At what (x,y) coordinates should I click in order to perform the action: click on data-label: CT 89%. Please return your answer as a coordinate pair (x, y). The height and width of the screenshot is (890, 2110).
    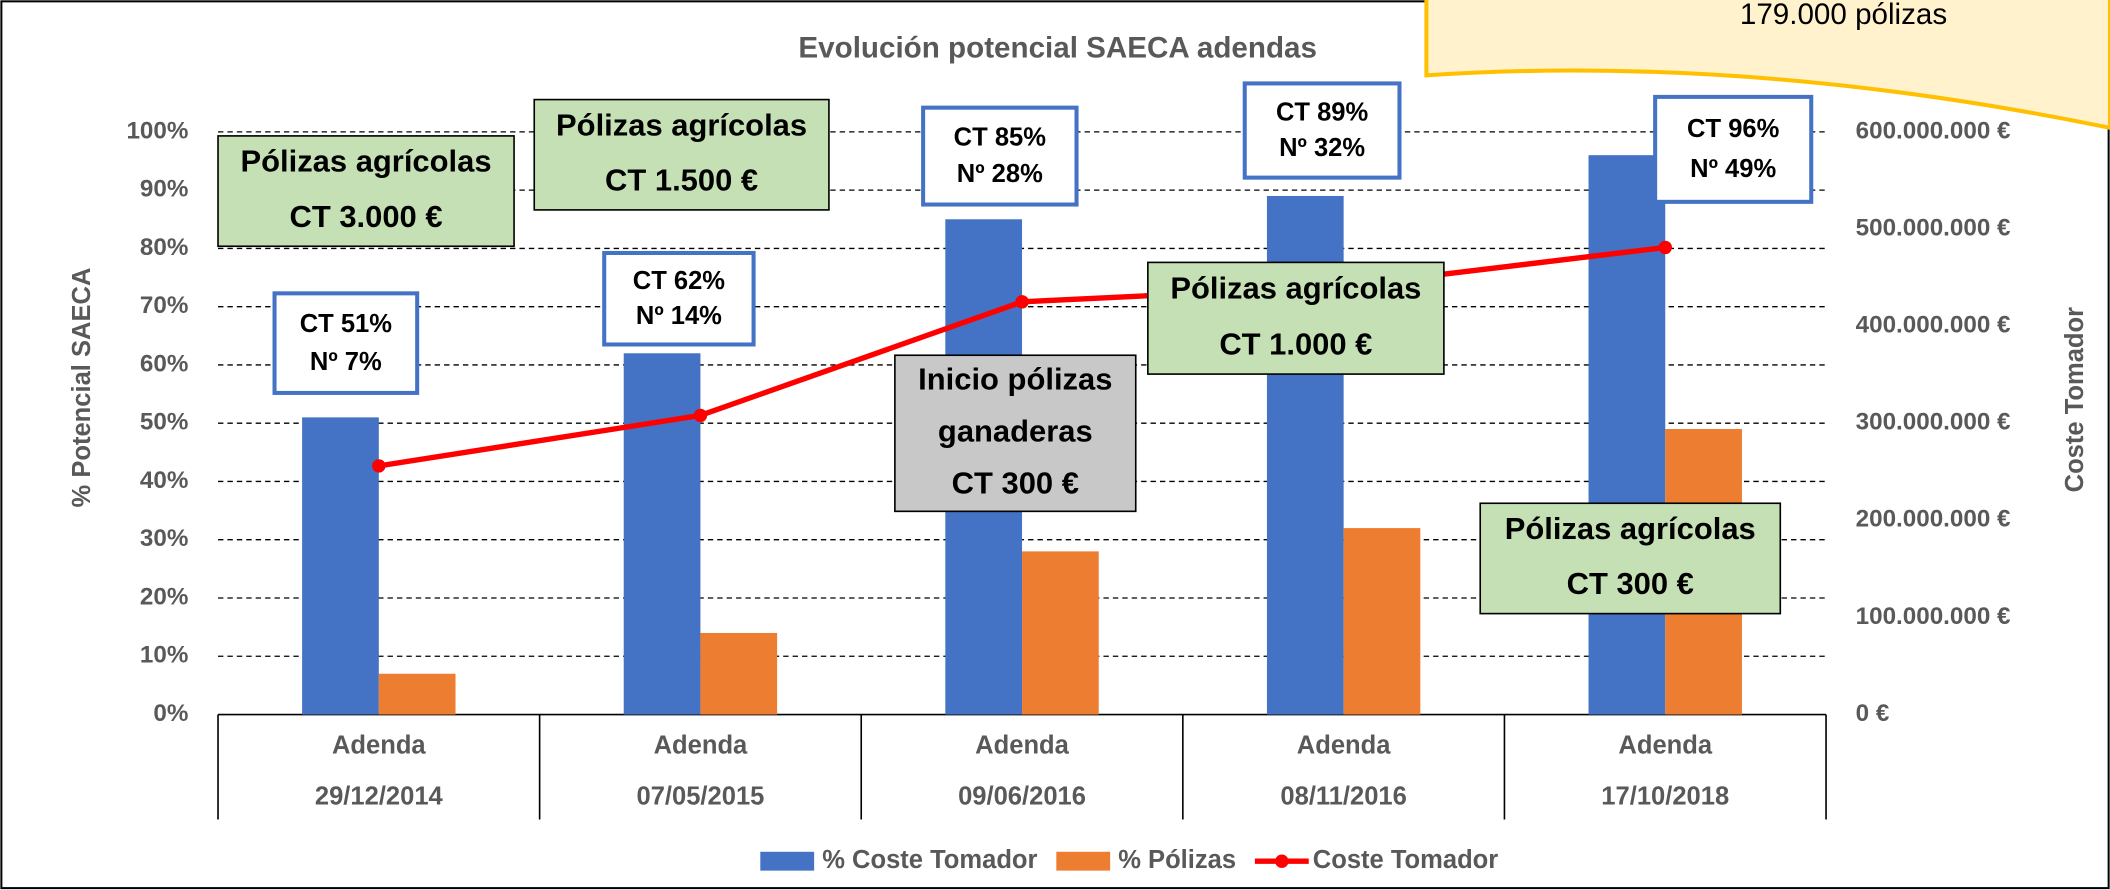
    Looking at the image, I should click on (1322, 112).